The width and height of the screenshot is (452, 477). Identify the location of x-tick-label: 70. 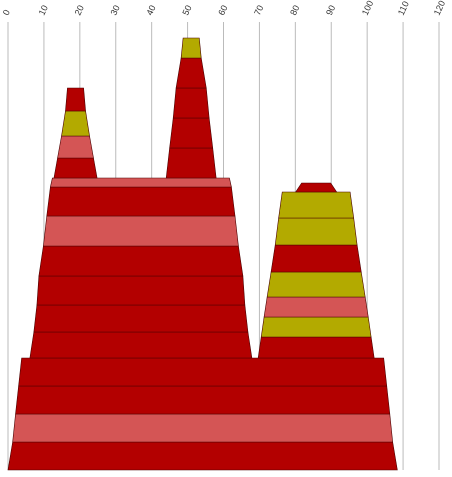
(258, 10).